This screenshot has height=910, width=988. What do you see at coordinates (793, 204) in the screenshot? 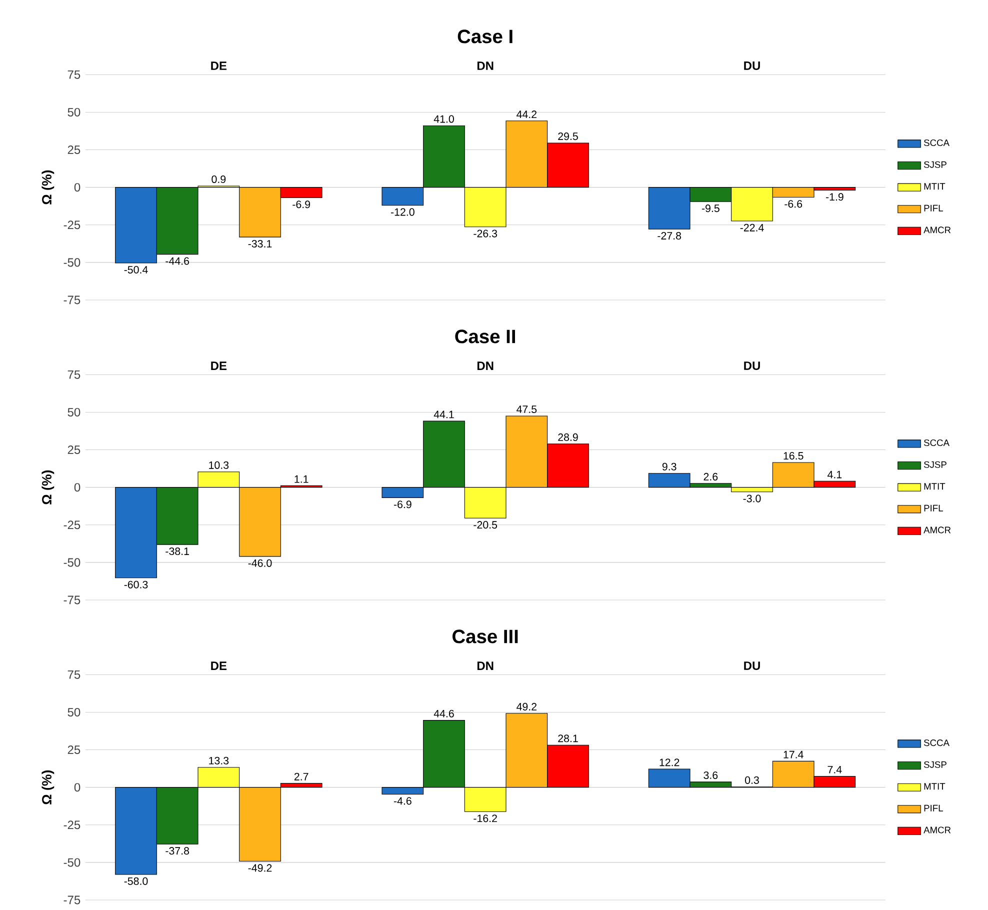
I see `data-label: -6.6` at bounding box center [793, 204].